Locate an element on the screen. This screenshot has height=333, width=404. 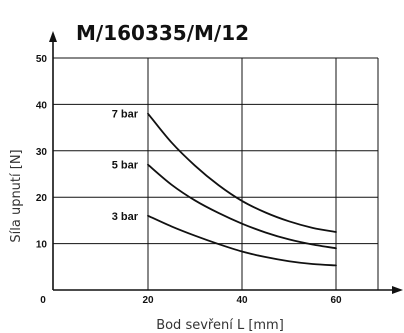
series-label-5-bar: 5 bar is located at coordinates (125, 166).